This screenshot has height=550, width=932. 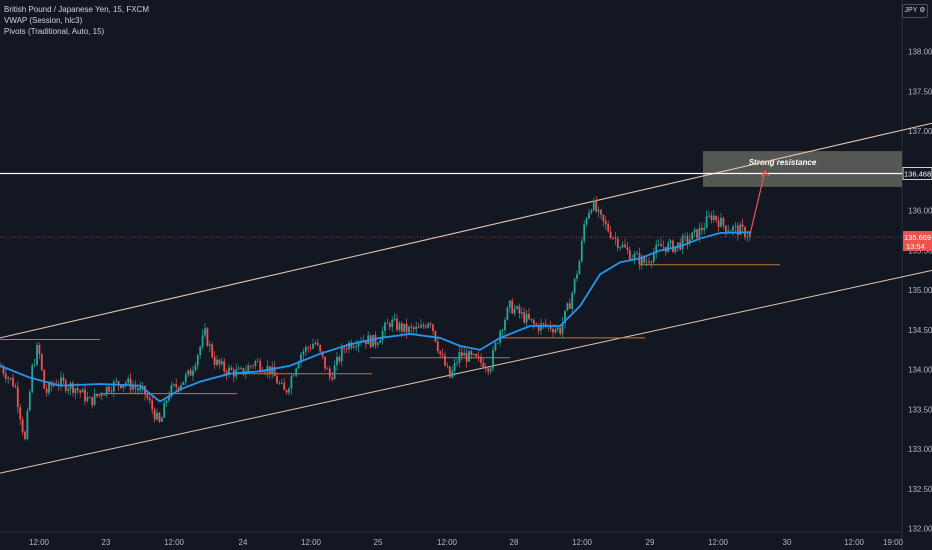 What do you see at coordinates (920, 211) in the screenshot?
I see `y-tick-label: 136.000` at bounding box center [920, 211].